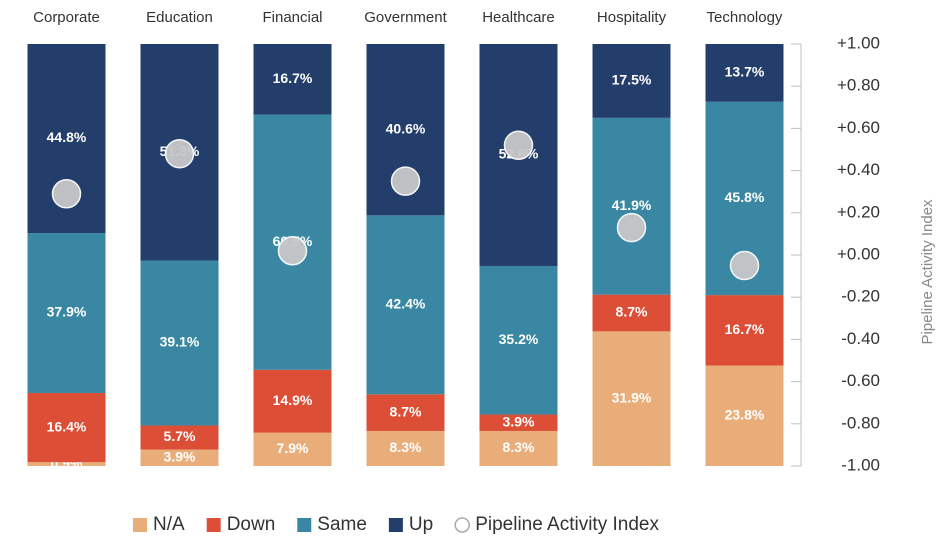 The width and height of the screenshot is (942, 540). Describe the element at coordinates (858, 211) in the screenshot. I see `y2-tick-label: +0.20` at that location.